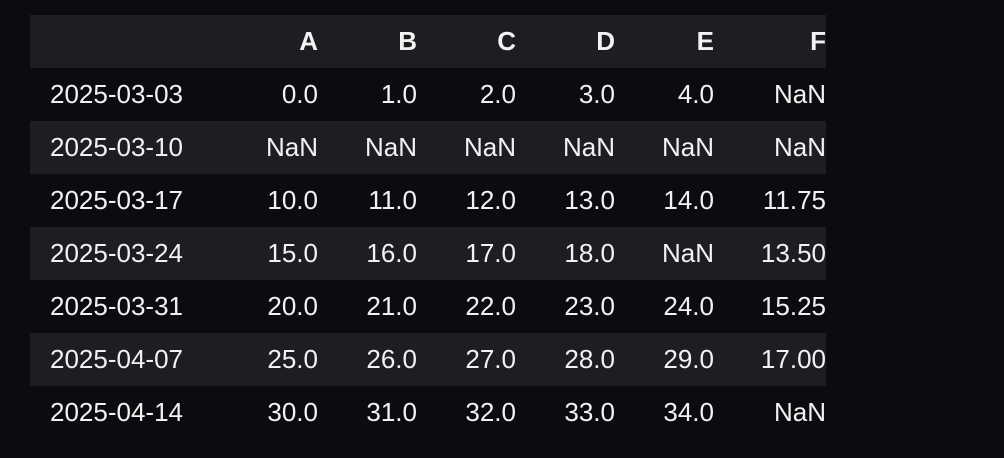 Image resolution: width=1004 pixels, height=458 pixels. What do you see at coordinates (292, 306) in the screenshot?
I see `table-cell: 20.0` at bounding box center [292, 306].